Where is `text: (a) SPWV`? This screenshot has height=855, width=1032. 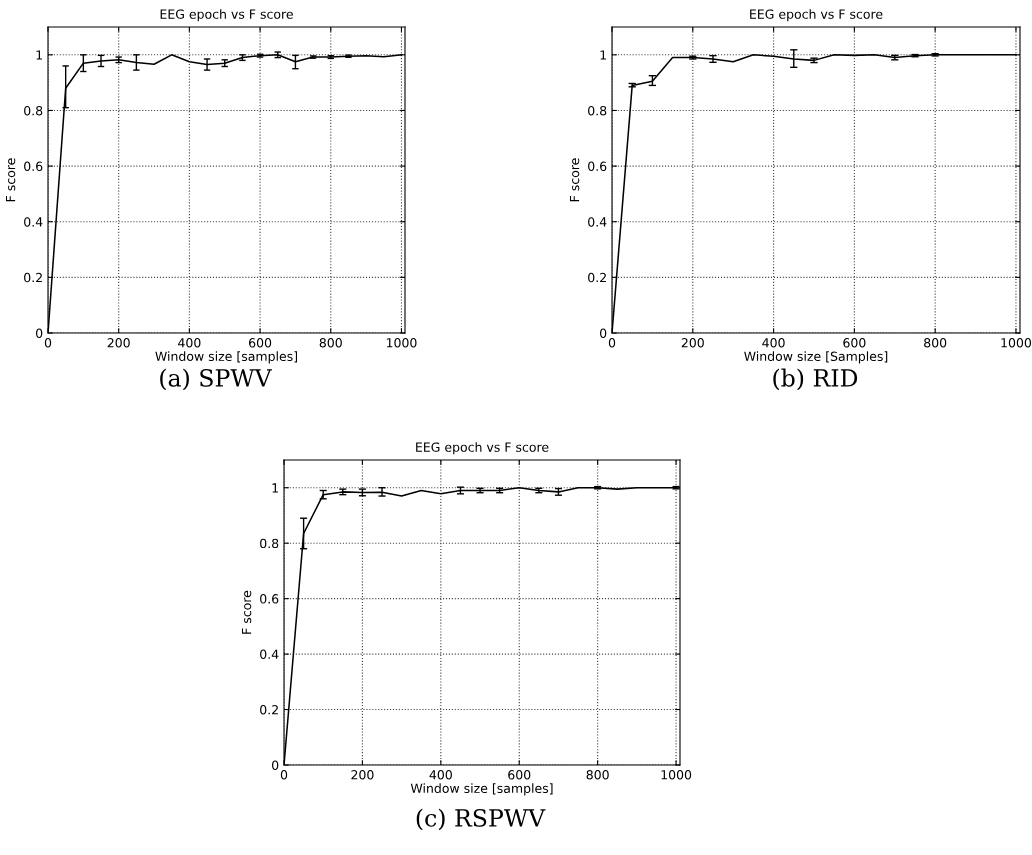 text: (a) SPWV is located at coordinates (216, 379).